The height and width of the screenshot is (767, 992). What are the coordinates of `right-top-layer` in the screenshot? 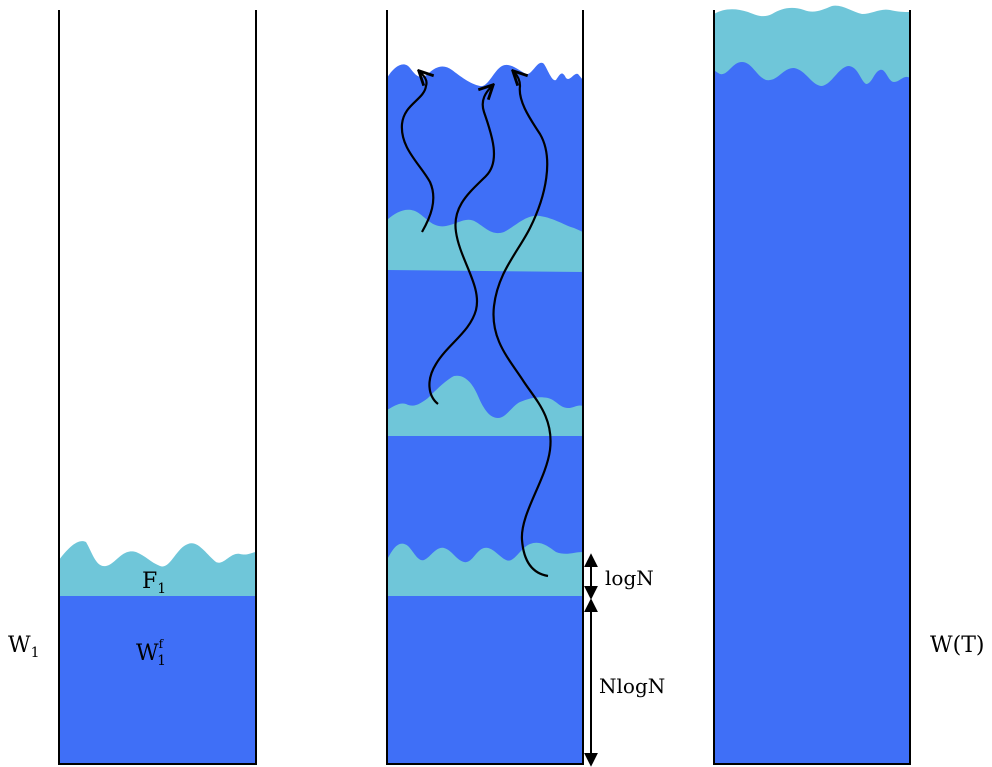 It's located at (812, 45).